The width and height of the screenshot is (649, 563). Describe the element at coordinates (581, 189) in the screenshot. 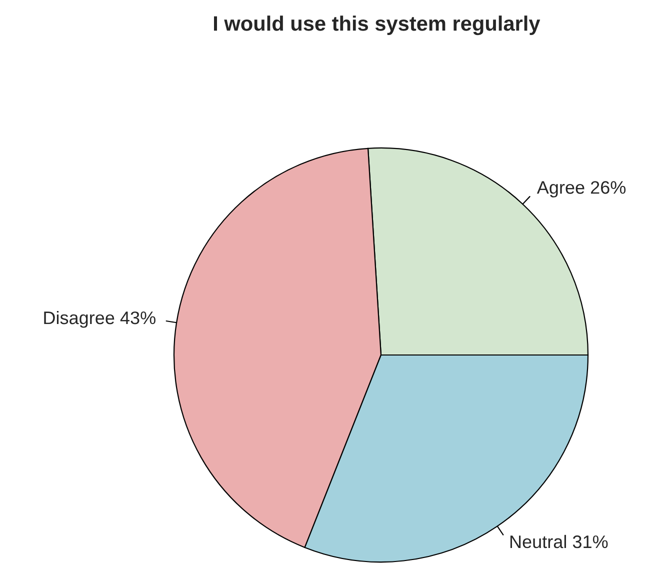

I see `slice-label: Agree 26%` at that location.